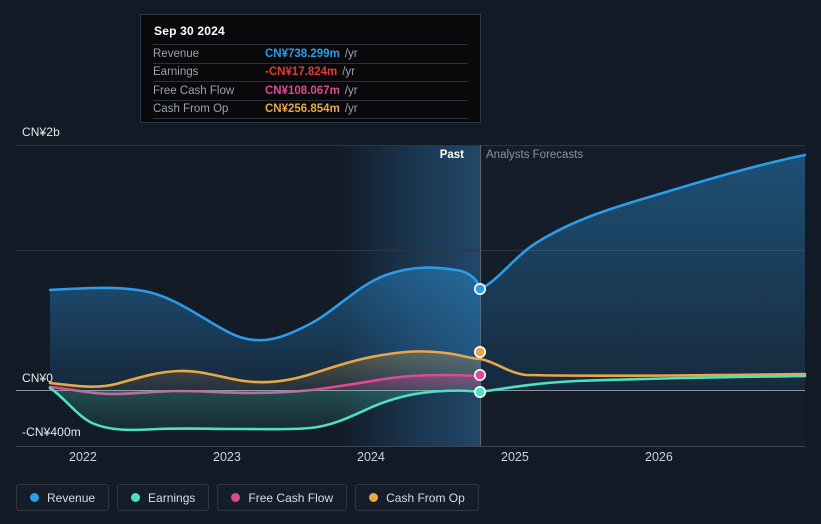 This screenshot has width=821, height=524. Describe the element at coordinates (291, 497) in the screenshot. I see `legend-item-label: Free Cash Flow` at that location.